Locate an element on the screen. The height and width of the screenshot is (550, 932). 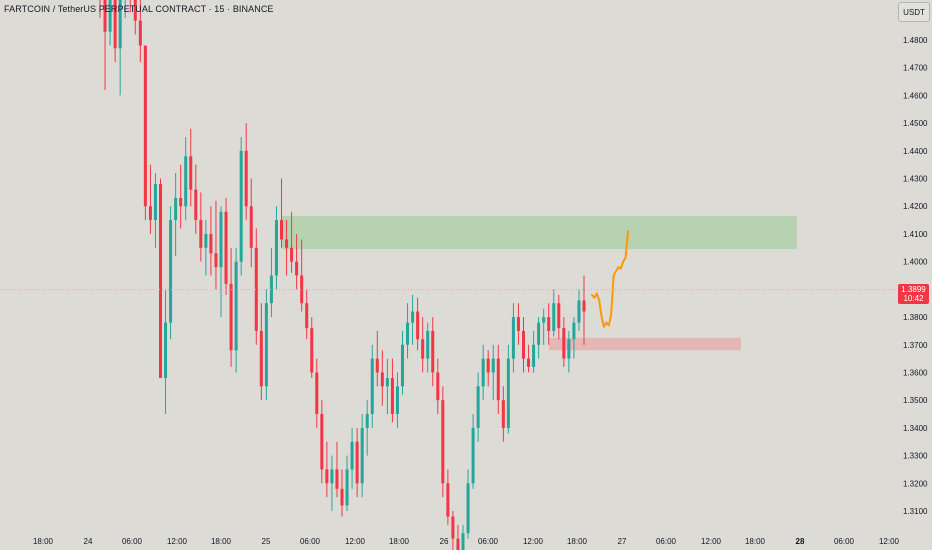
time-tick-label: 28 is located at coordinates (800, 541).